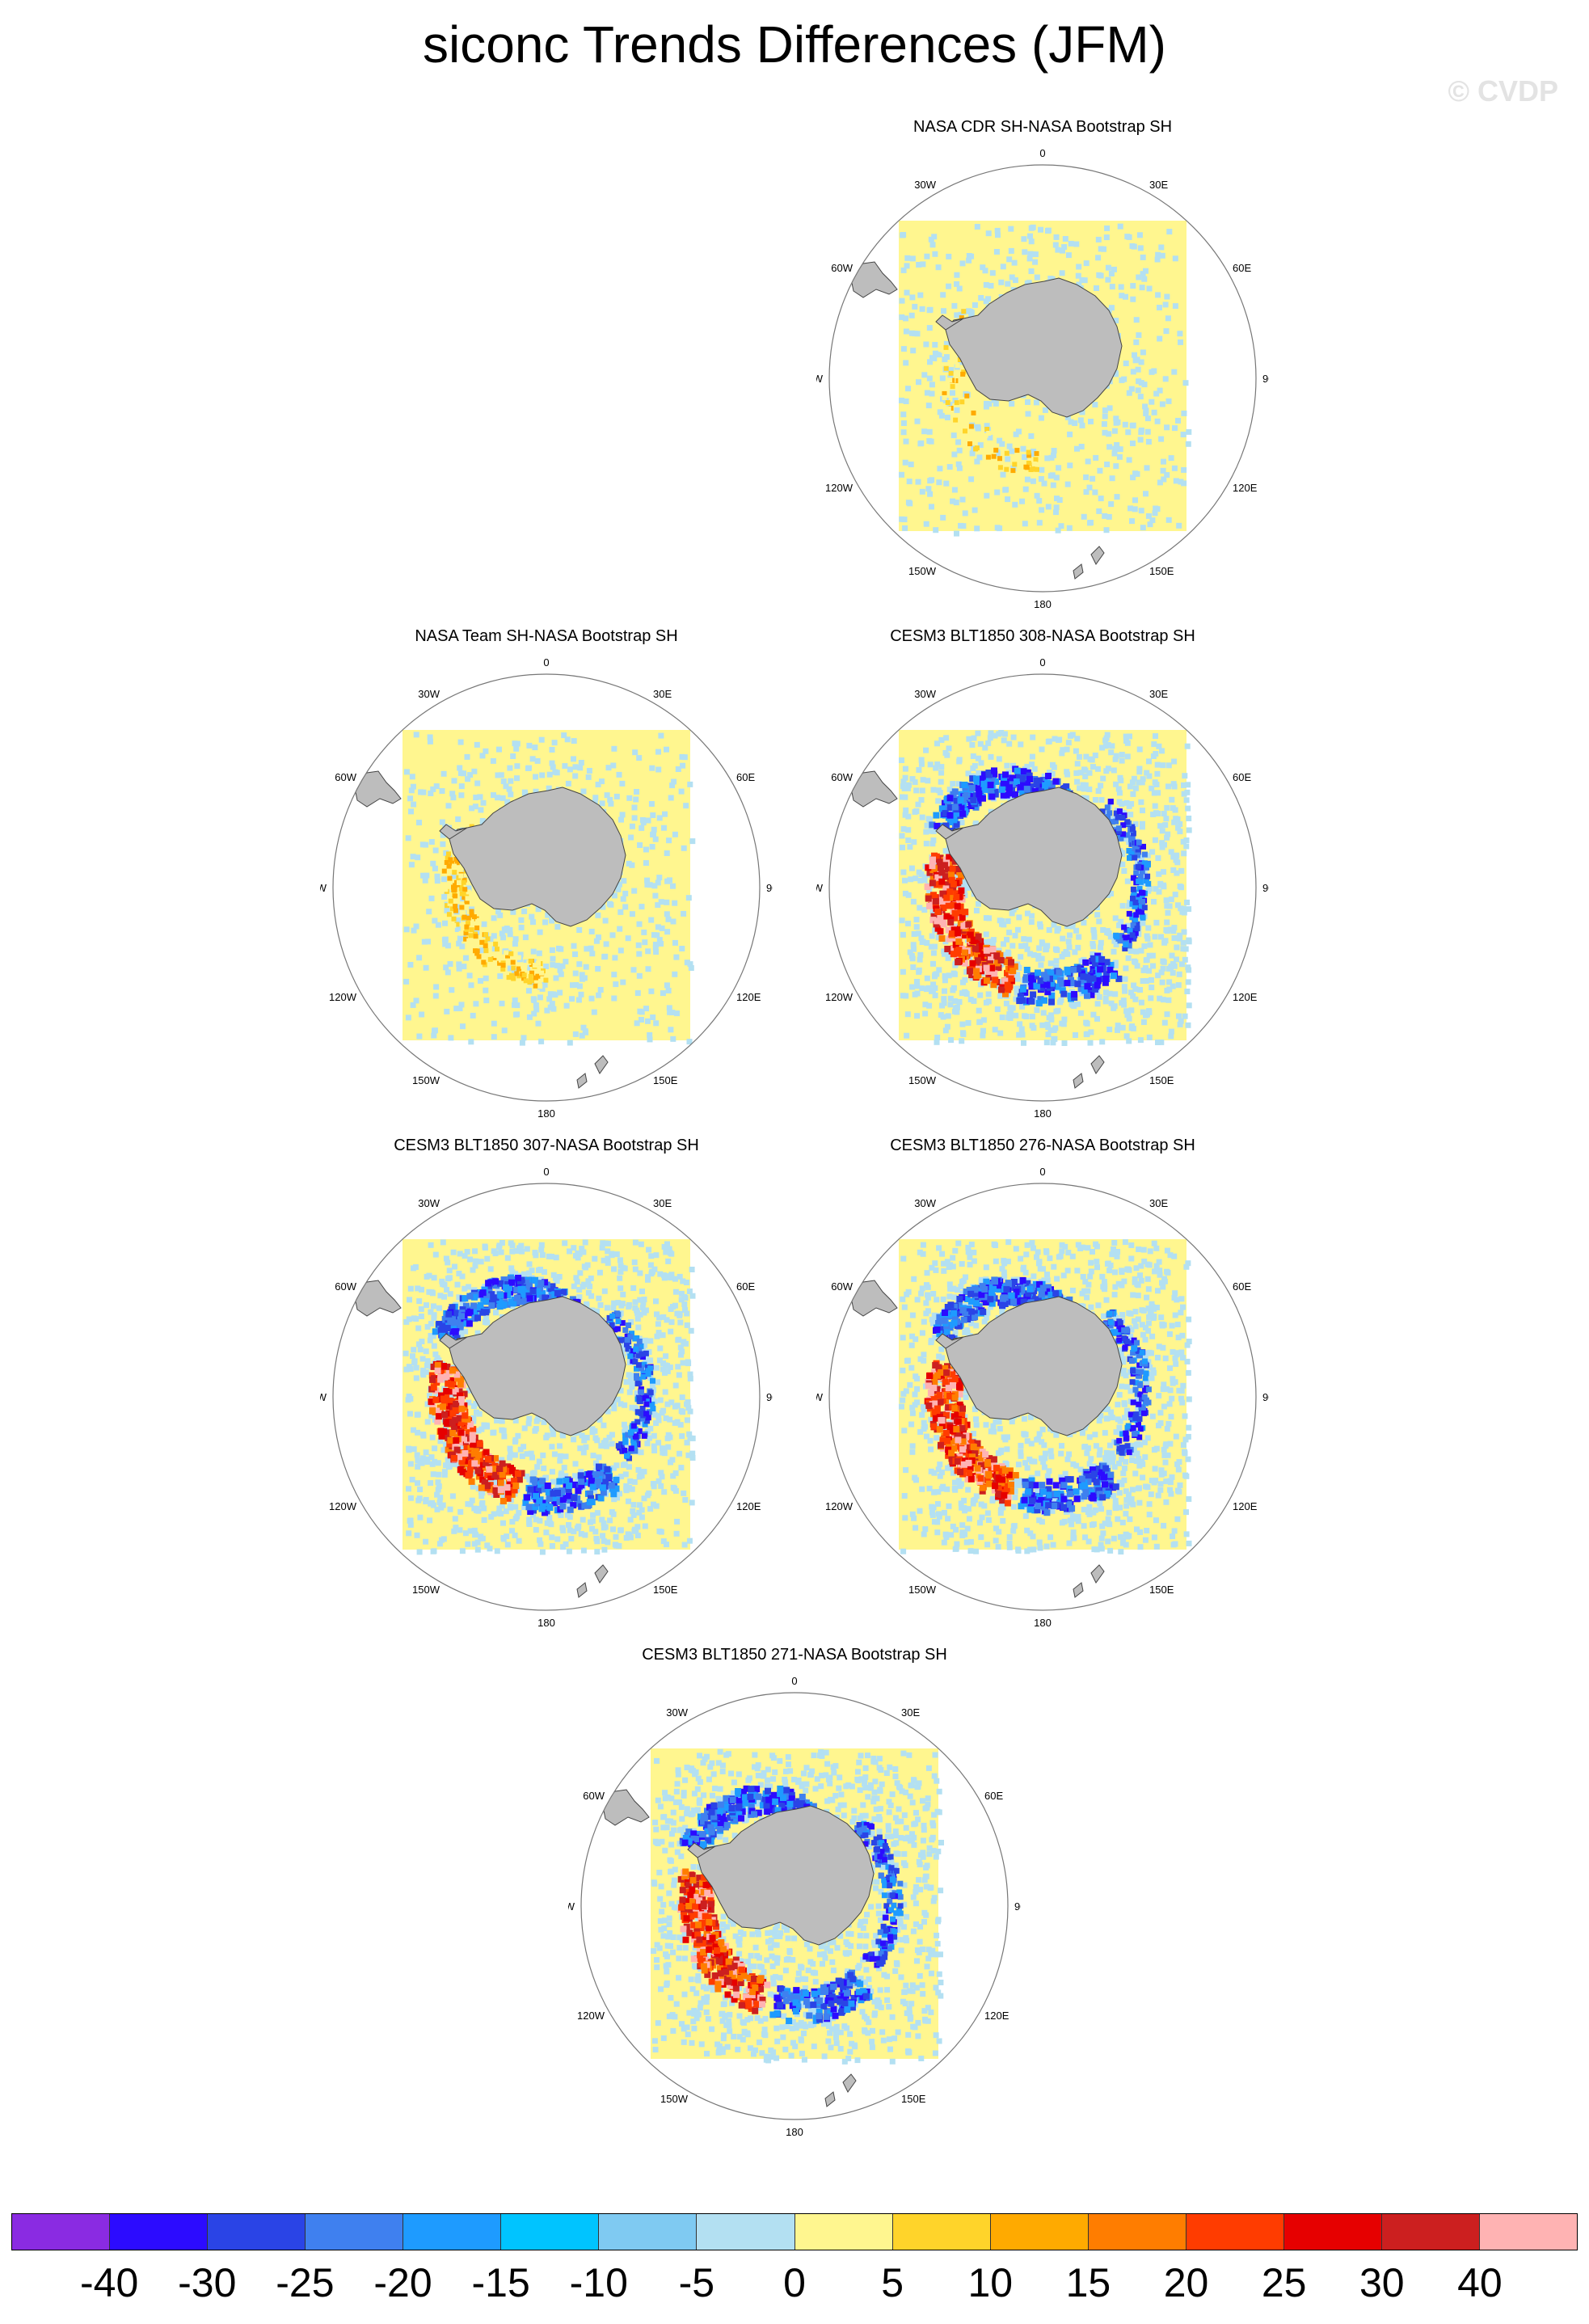  I want to click on cvdp-watermark: © CVDP, so click(1503, 91).